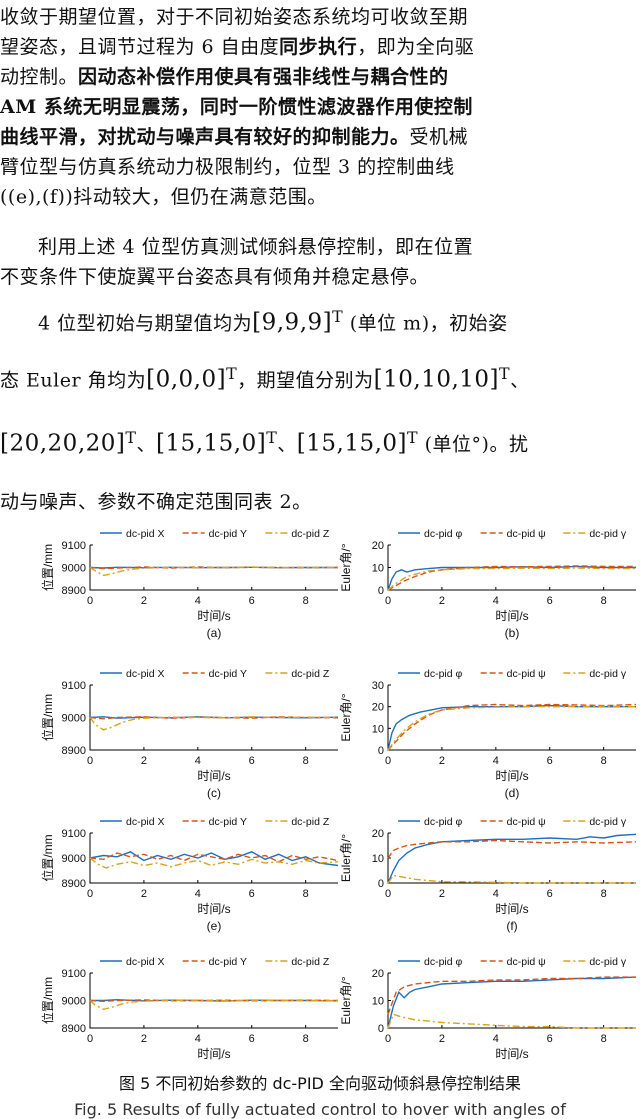 The image size is (640, 1119). What do you see at coordinates (234, 137) in the screenshot?
I see `text-line: 曲线平滑，对扰动与噪声具有较好的抑制能力。受机械` at bounding box center [234, 137].